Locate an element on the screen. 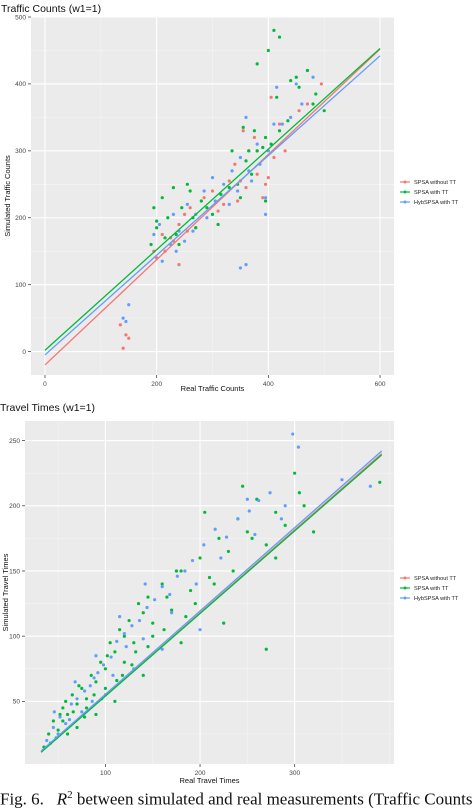 The height and width of the screenshot is (810, 474). y-axis-label: Simulated Travel Times is located at coordinates (5, 592).